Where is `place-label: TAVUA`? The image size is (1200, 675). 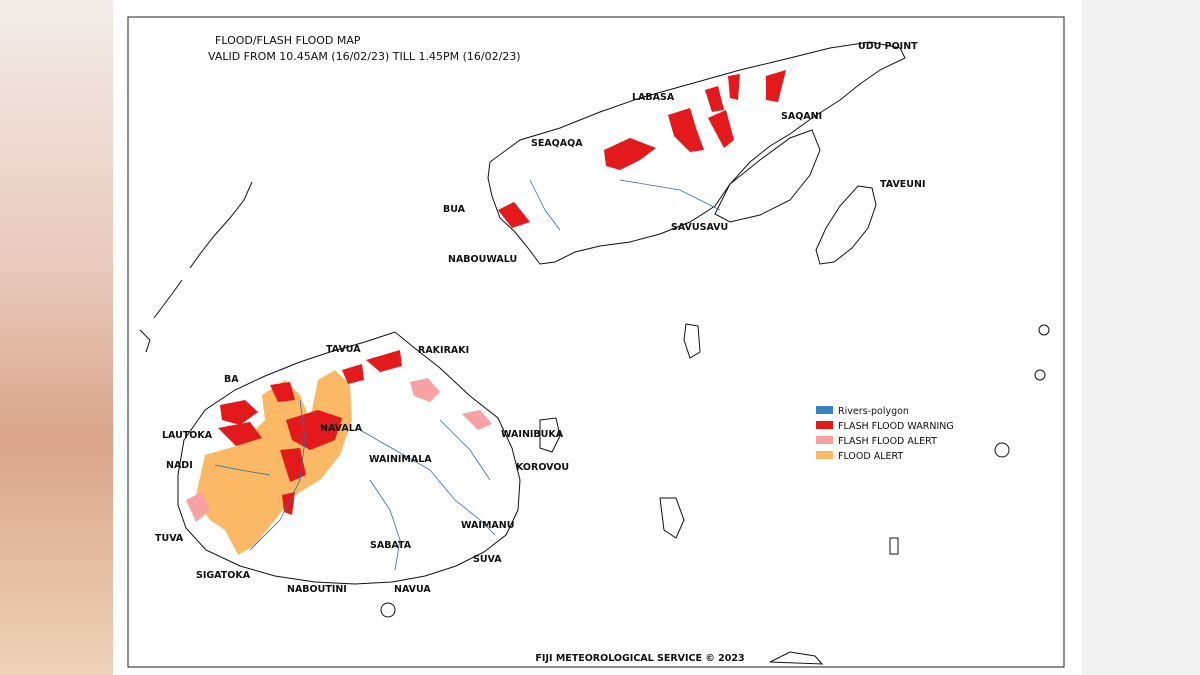 place-label: TAVUA is located at coordinates (343, 349).